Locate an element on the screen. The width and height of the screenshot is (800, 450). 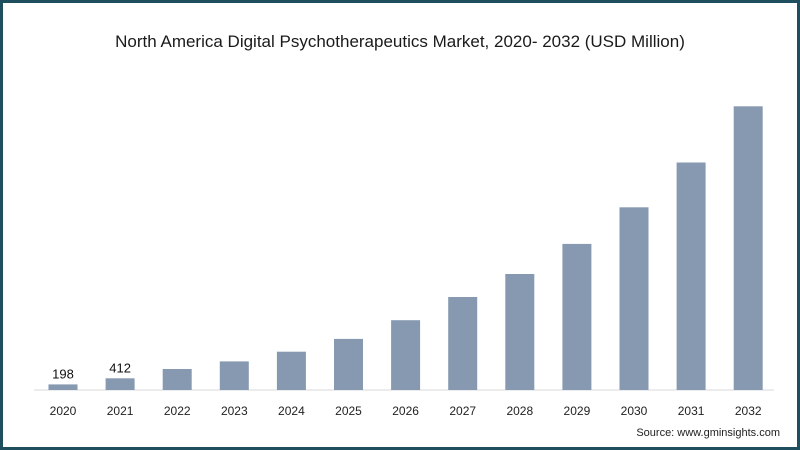
bar-2022 is located at coordinates (177, 379).